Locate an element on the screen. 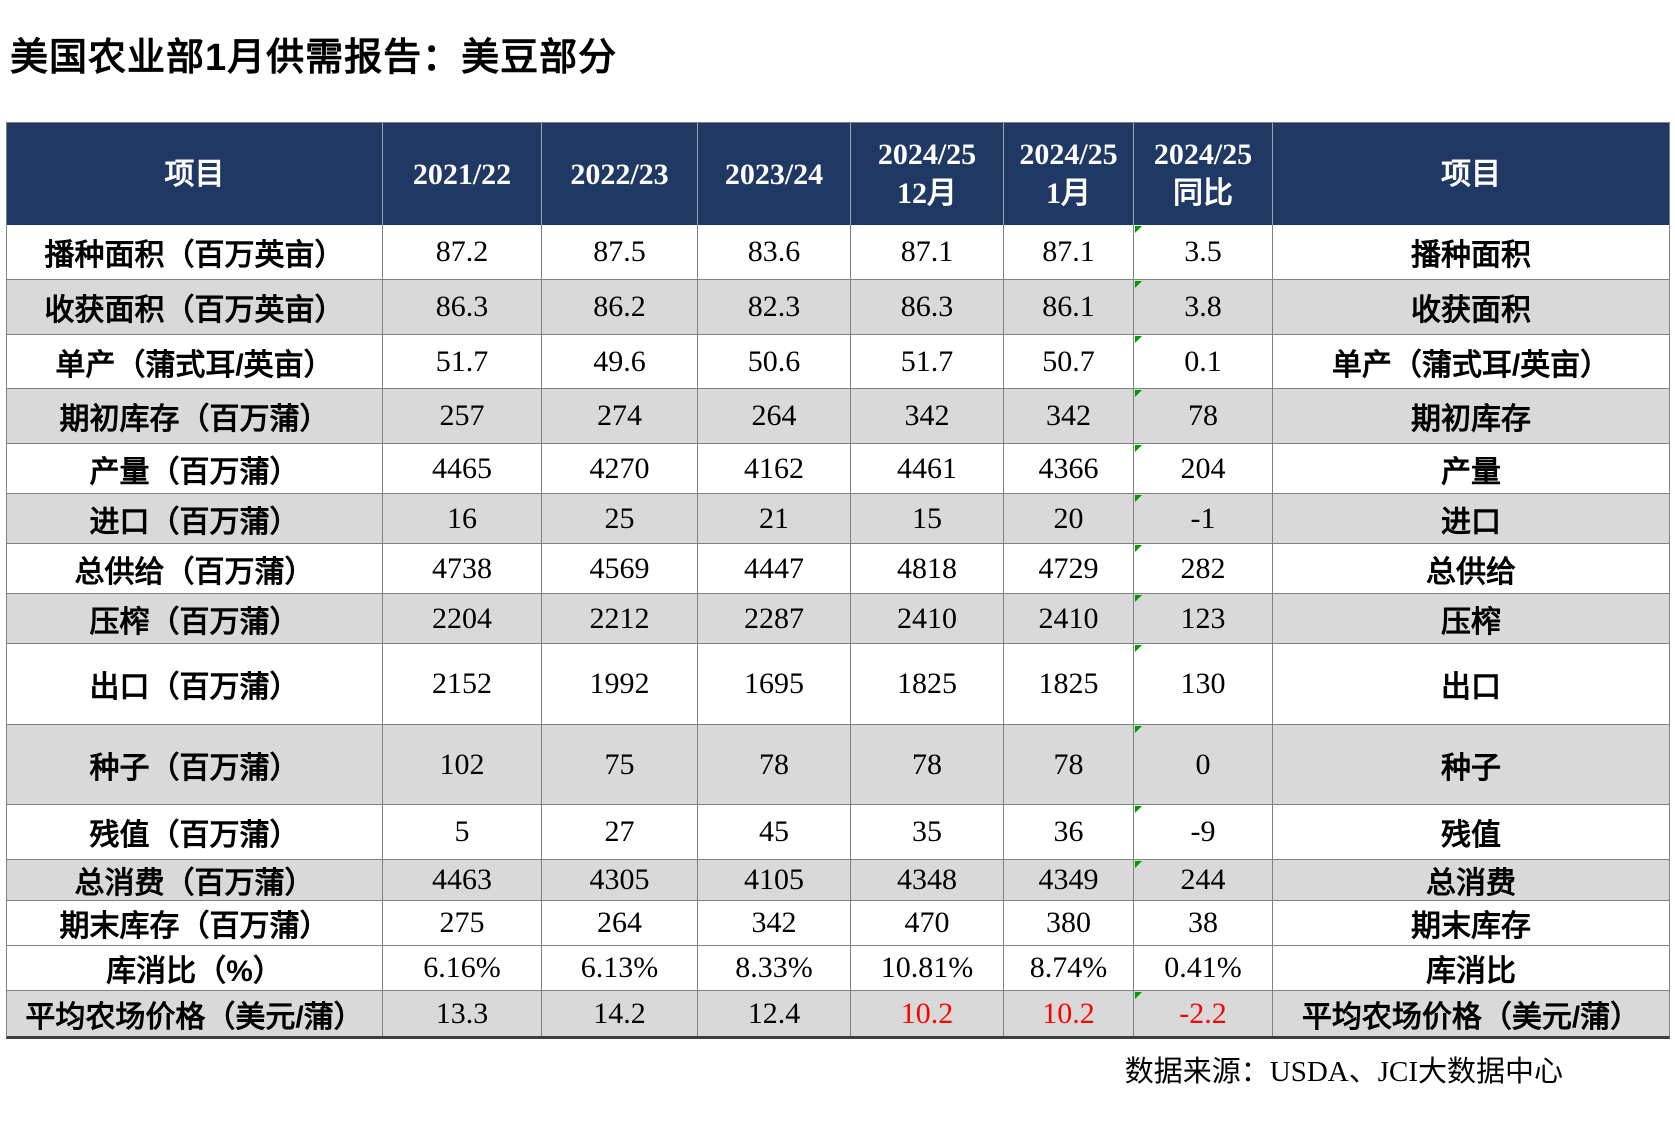 The image size is (1675, 1123). value-cell: 6.16% is located at coordinates (462, 968).